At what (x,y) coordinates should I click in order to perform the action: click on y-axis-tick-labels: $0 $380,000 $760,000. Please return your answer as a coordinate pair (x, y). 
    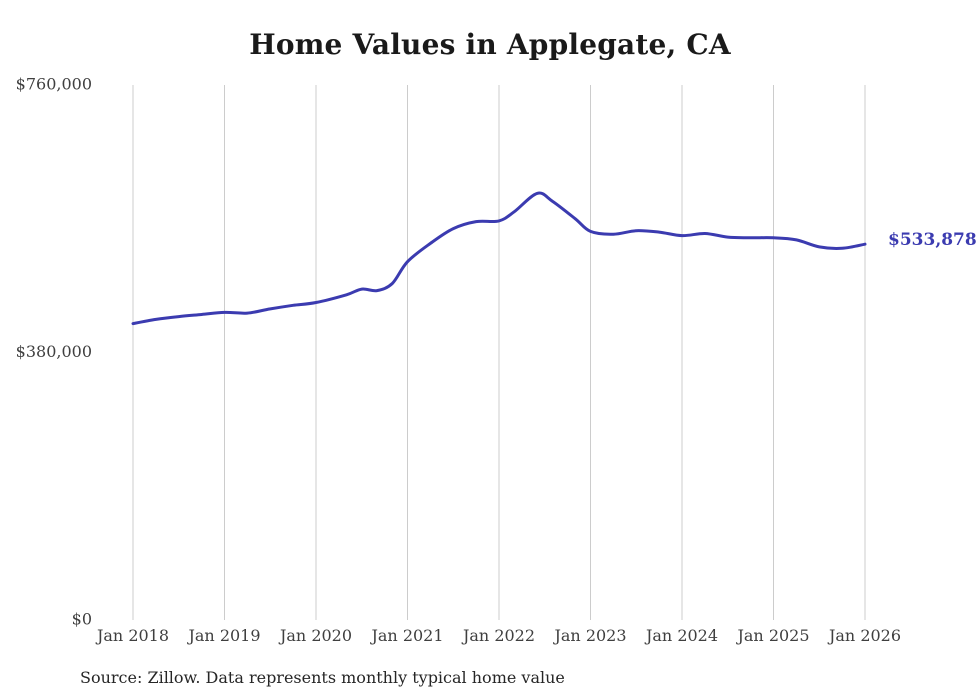
    Looking at the image, I should click on (54, 352).